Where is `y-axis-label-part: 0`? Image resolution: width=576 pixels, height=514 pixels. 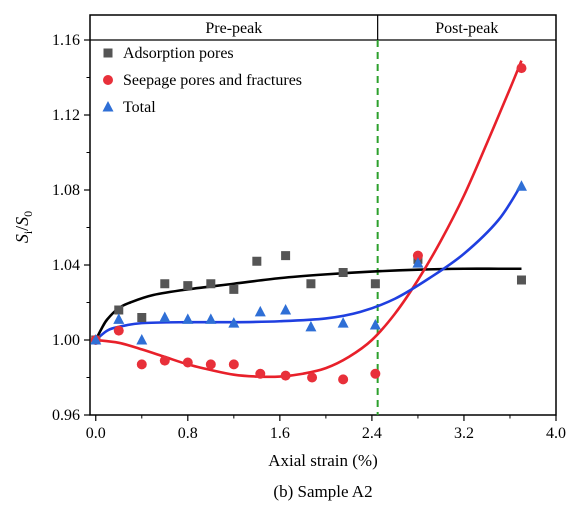
y-axis-label-part: 0 is located at coordinates (28, 214).